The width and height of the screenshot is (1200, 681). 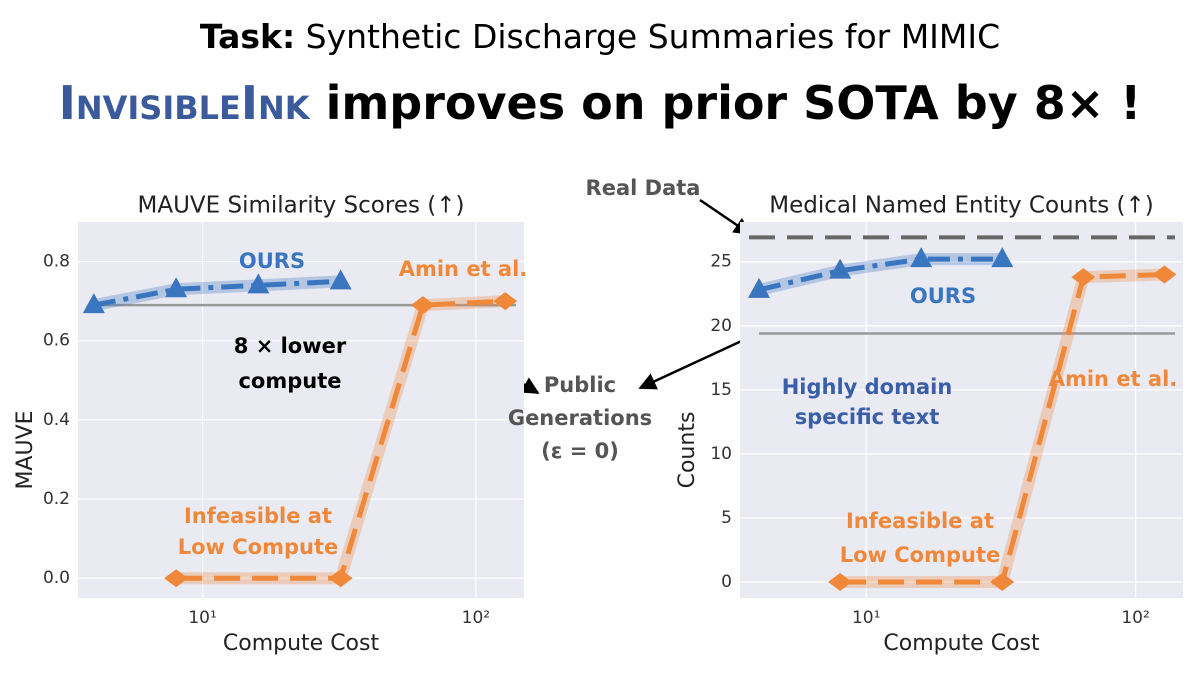 I want to click on y-tick-label: 20, so click(x=721, y=326).